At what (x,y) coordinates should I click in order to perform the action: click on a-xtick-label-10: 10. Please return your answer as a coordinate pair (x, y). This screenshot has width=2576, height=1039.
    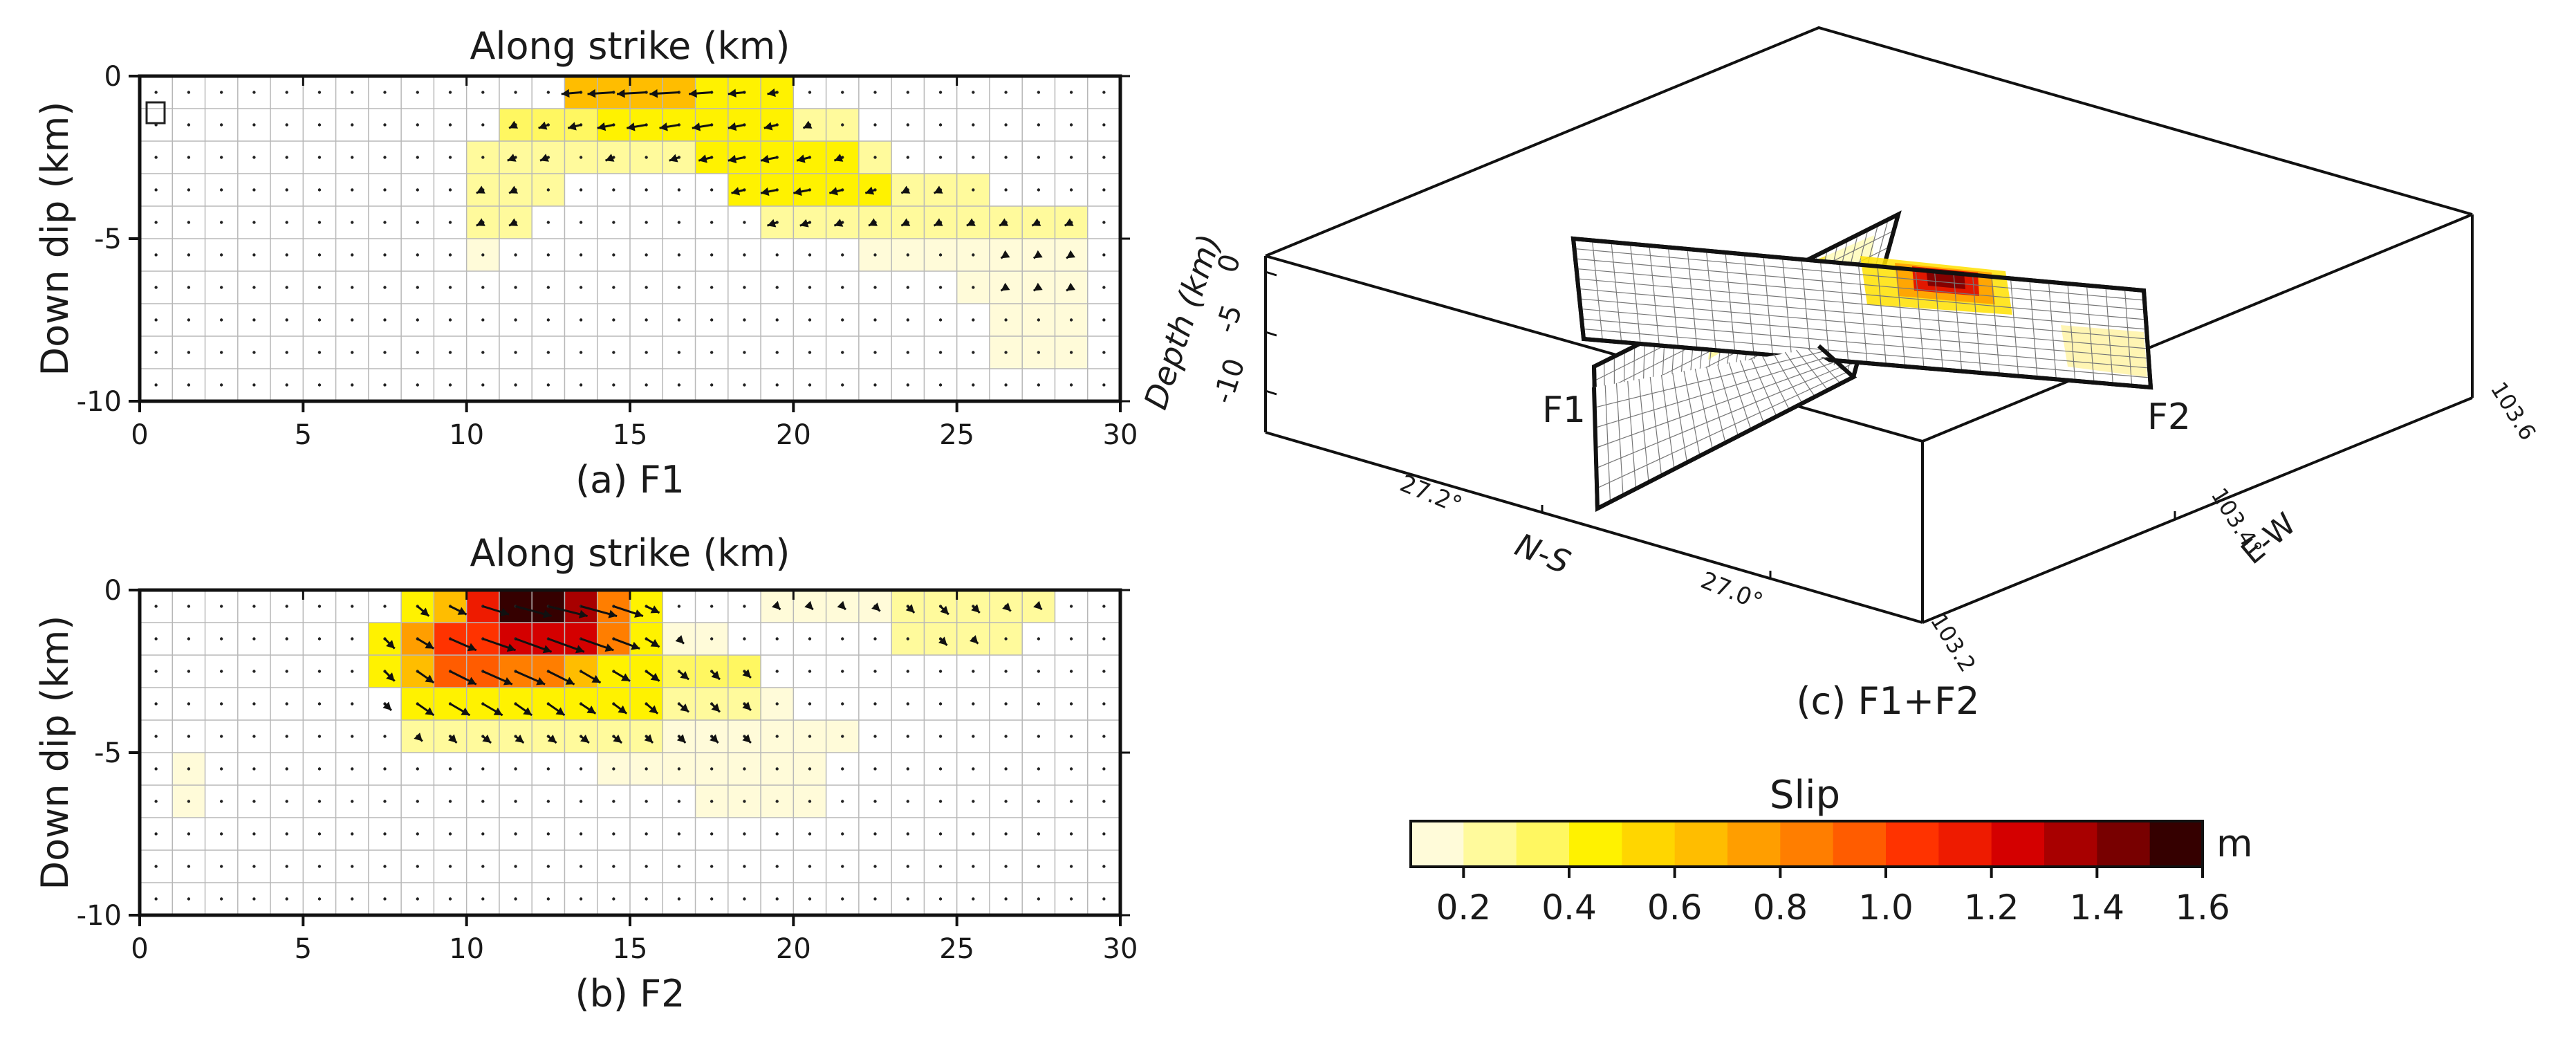
    Looking at the image, I should click on (467, 435).